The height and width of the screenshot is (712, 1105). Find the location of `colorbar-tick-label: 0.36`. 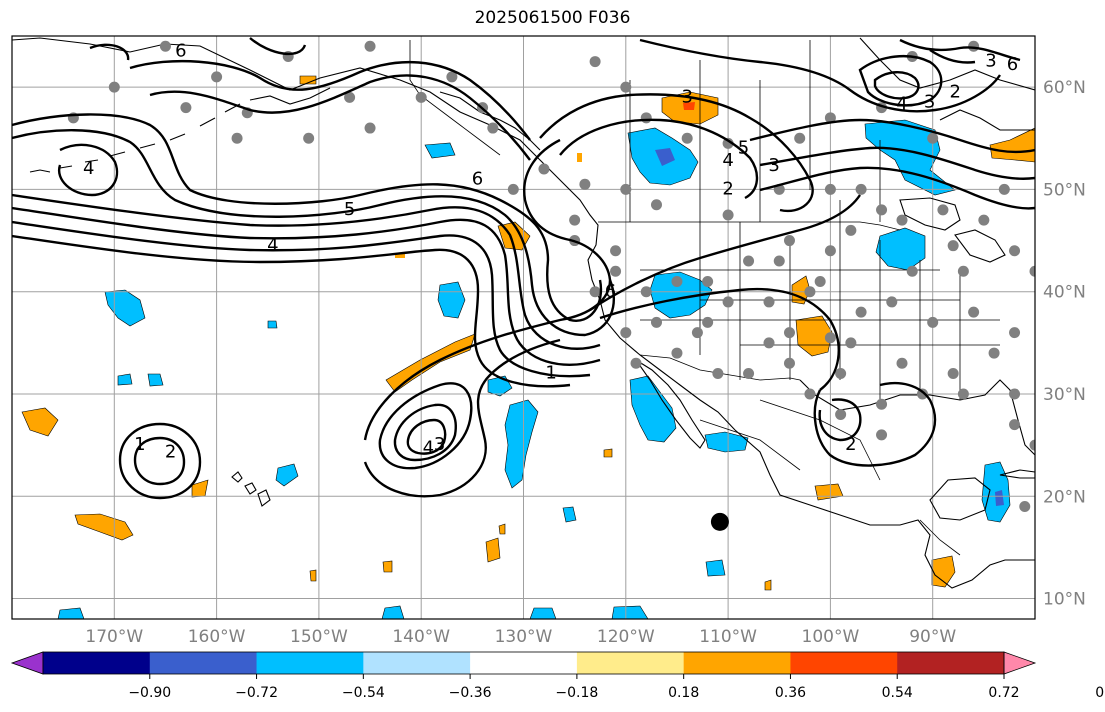

colorbar-tick-label: 0.36 is located at coordinates (790, 693).